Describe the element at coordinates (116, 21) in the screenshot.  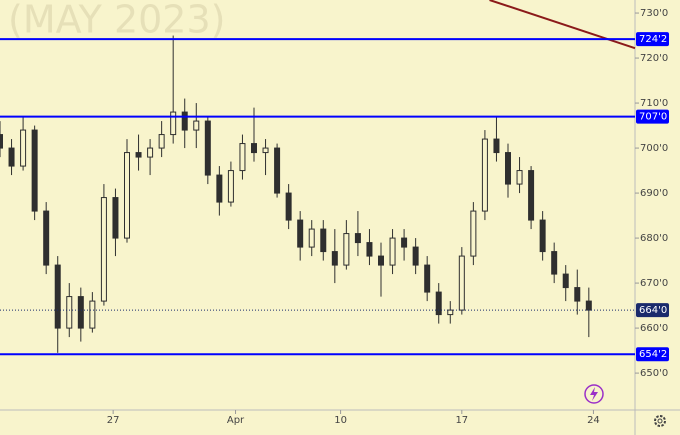
I see `watermark: (MAY 2023)` at that location.